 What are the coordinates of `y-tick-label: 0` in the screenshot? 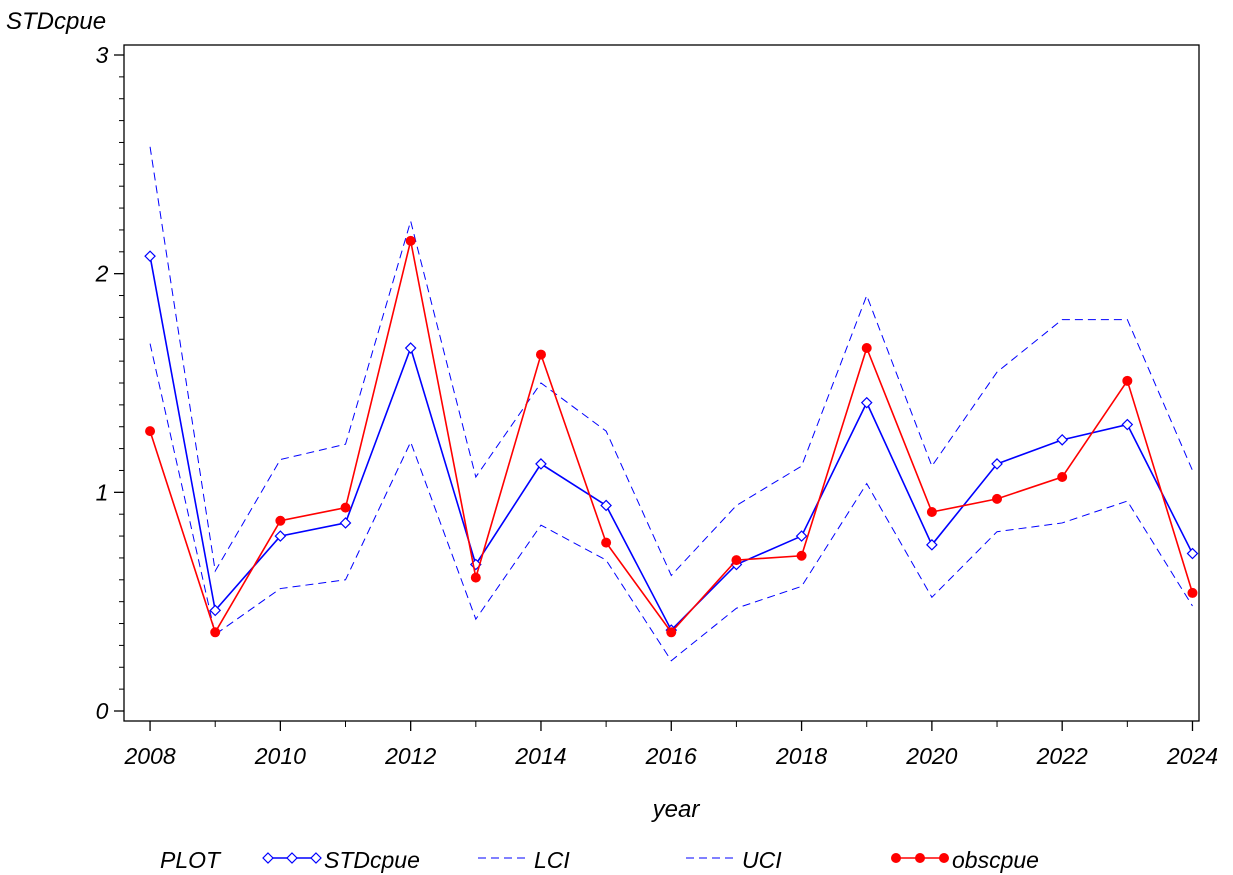 It's located at (102, 711).